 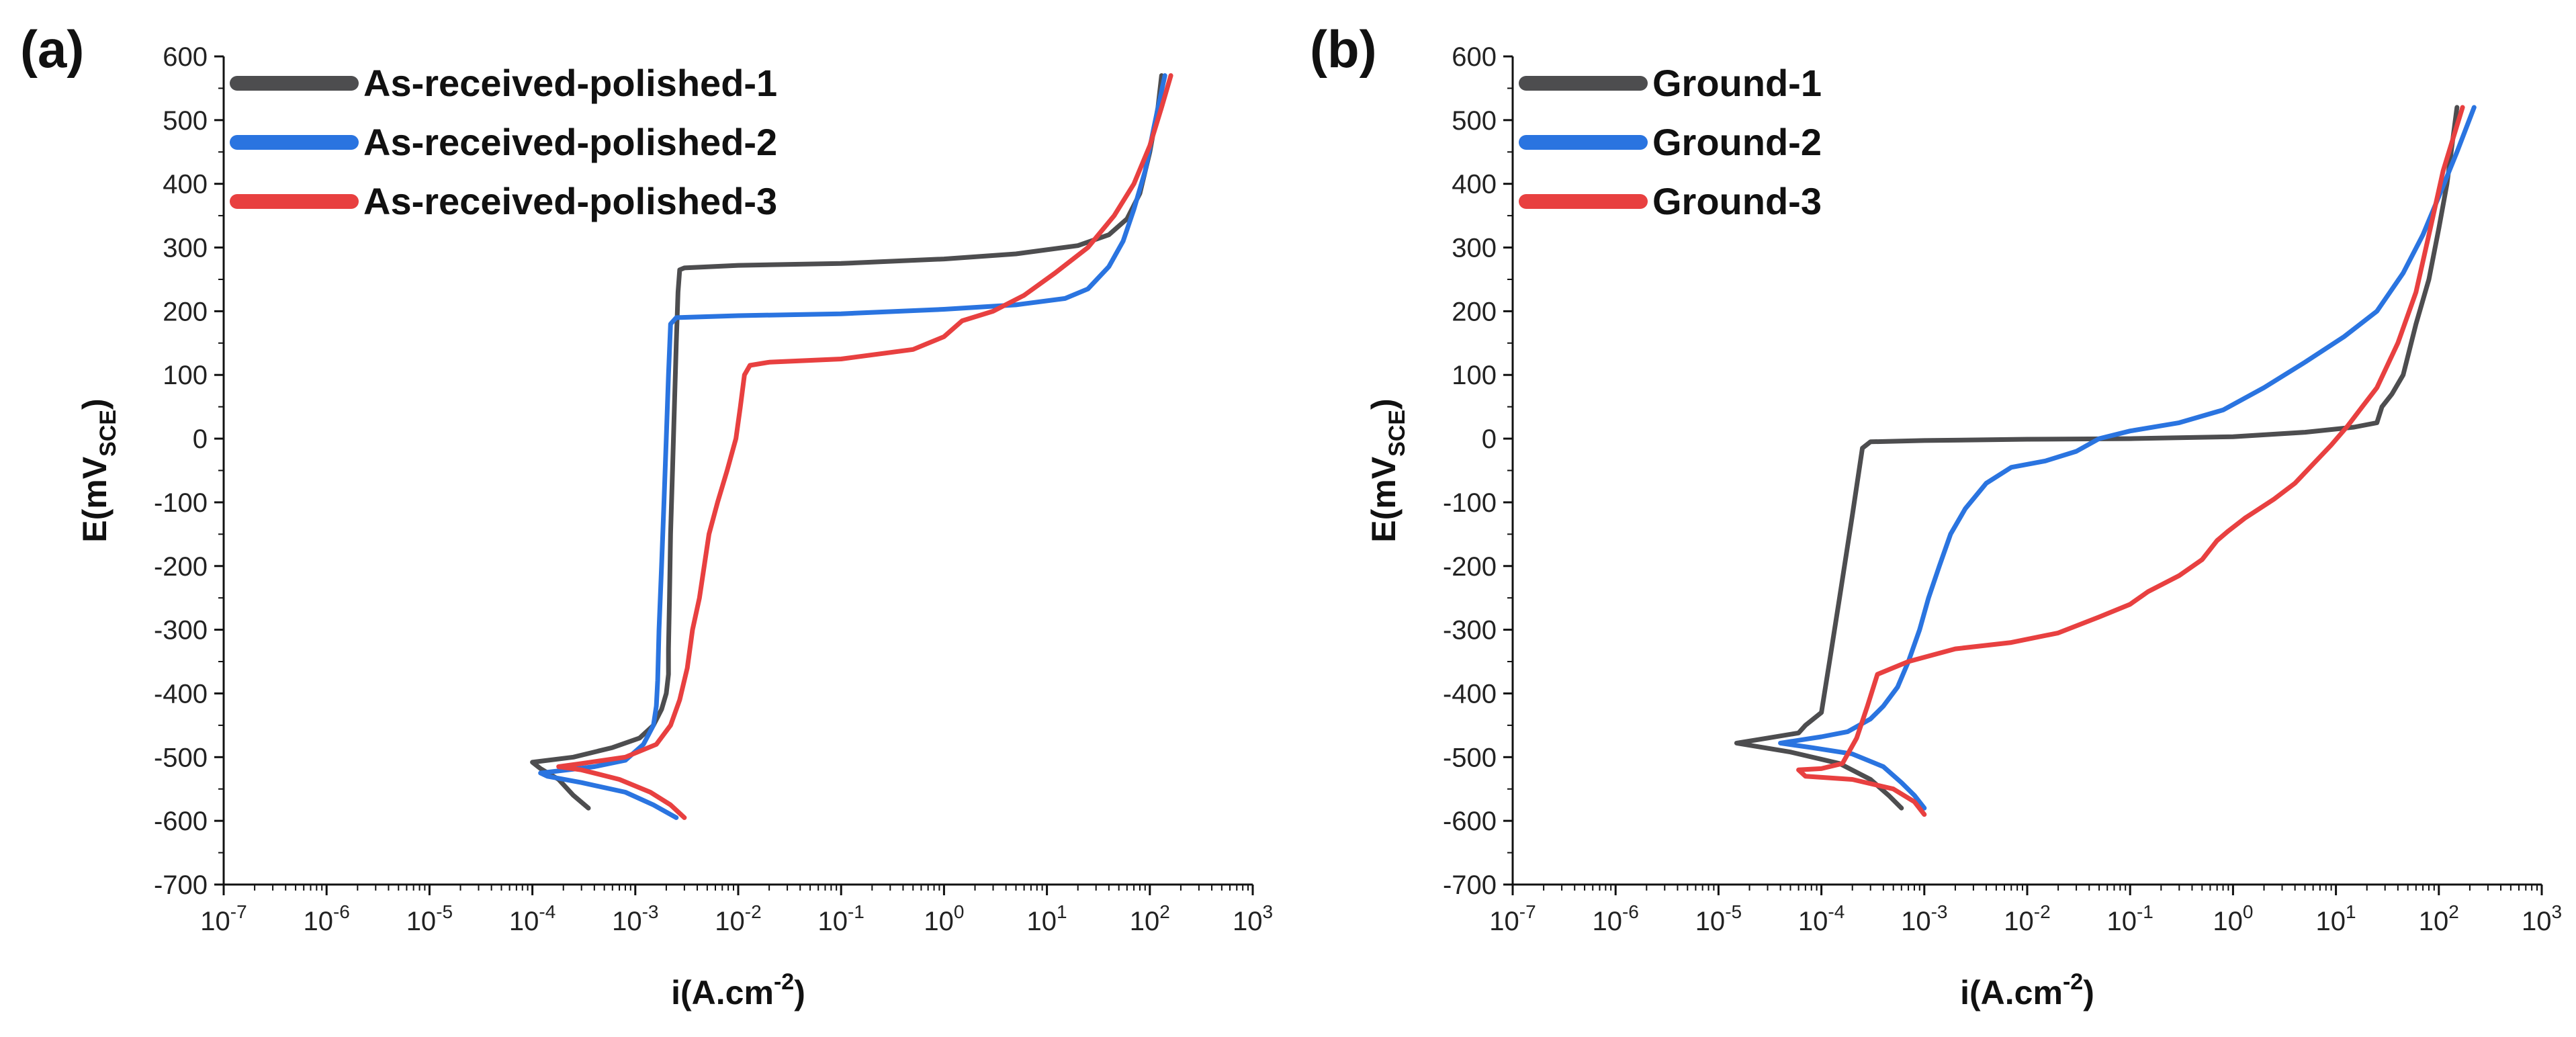 I want to click on x-tick-label: 10¹, so click(x=1047, y=918).